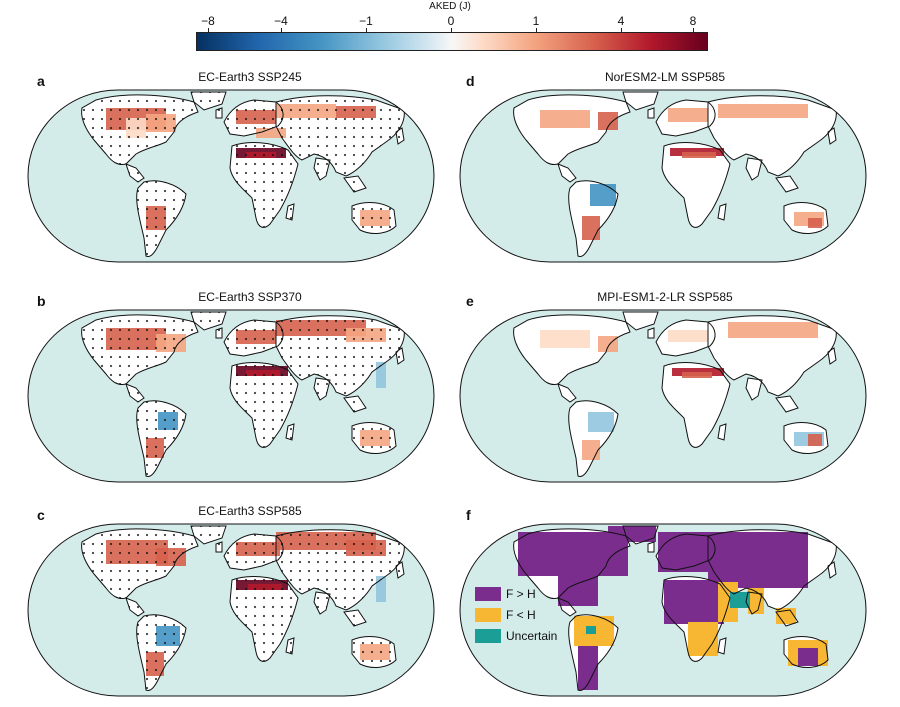 This screenshot has width=900, height=707. I want to click on land-camerica, so click(567, 393).